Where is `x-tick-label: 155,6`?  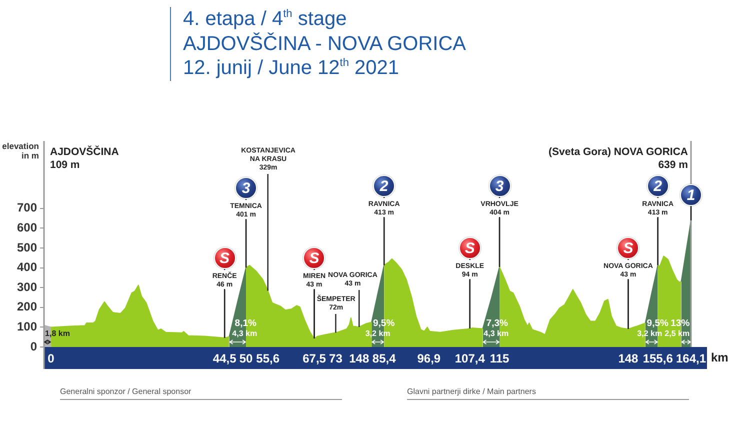
x-tick-label: 155,6 is located at coordinates (658, 359).